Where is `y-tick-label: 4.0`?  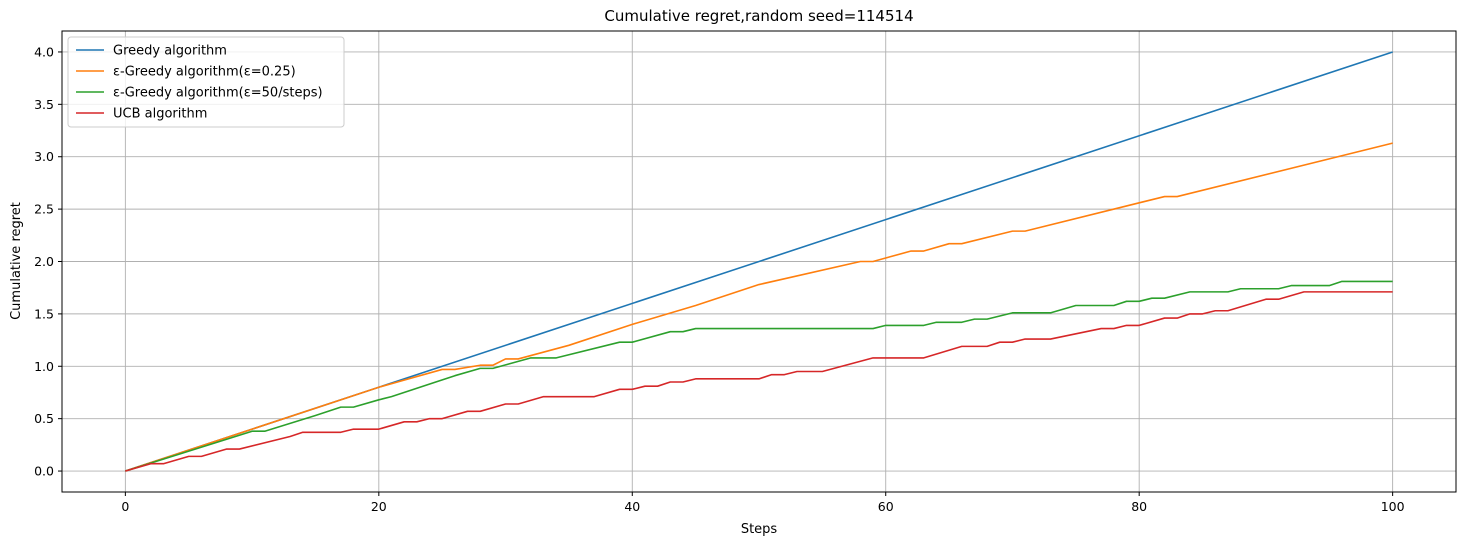 y-tick-label: 4.0 is located at coordinates (44, 51).